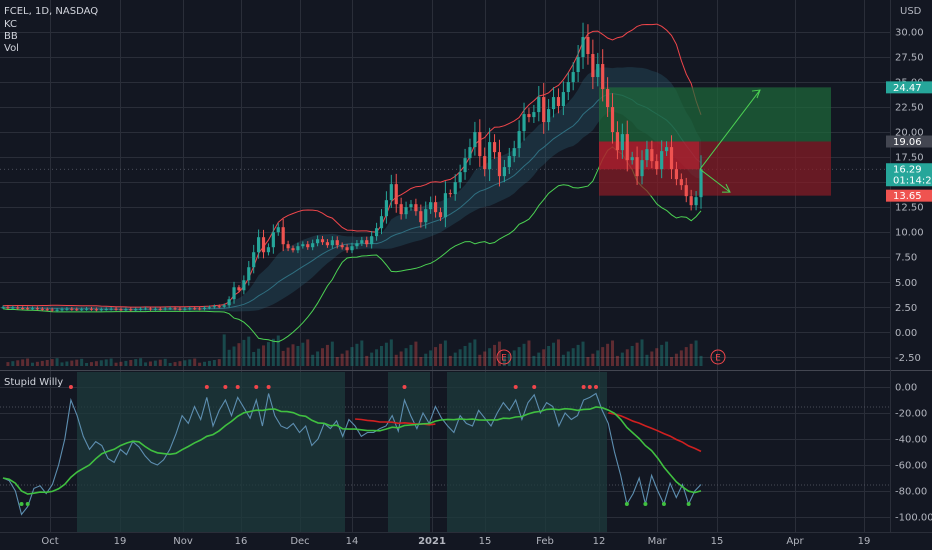 Image resolution: width=932 pixels, height=550 pixels. I want to click on osc-tick-label: -20.00, so click(911, 414).